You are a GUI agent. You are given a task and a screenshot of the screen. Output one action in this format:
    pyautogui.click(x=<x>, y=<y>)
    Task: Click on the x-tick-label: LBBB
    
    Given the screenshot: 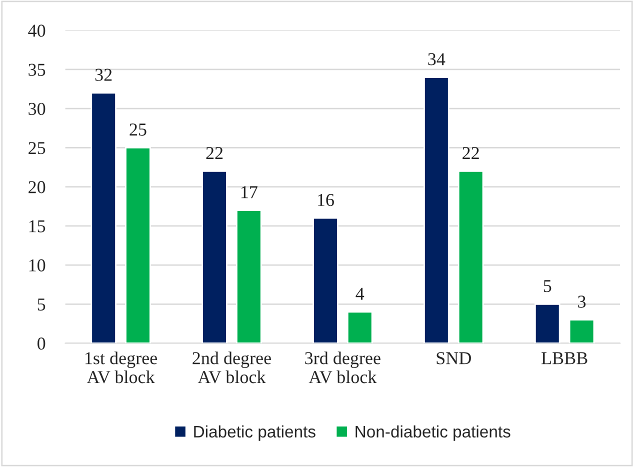 What is the action you would take?
    pyautogui.click(x=565, y=358)
    